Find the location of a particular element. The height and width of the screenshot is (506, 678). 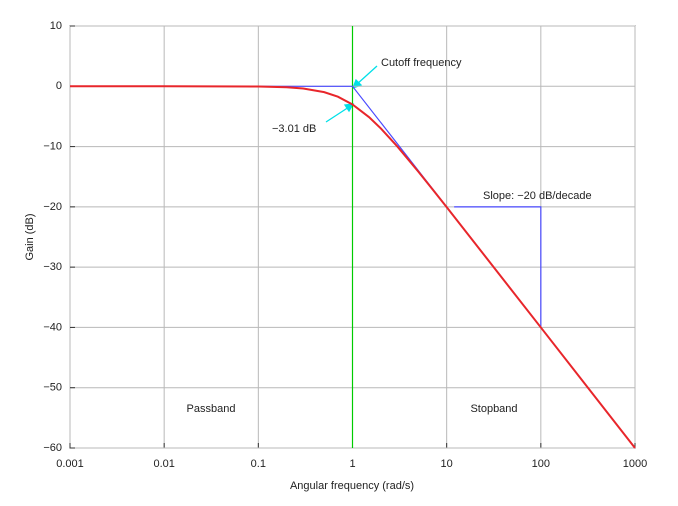

x-tick-label: 0.001 is located at coordinates (70, 464).